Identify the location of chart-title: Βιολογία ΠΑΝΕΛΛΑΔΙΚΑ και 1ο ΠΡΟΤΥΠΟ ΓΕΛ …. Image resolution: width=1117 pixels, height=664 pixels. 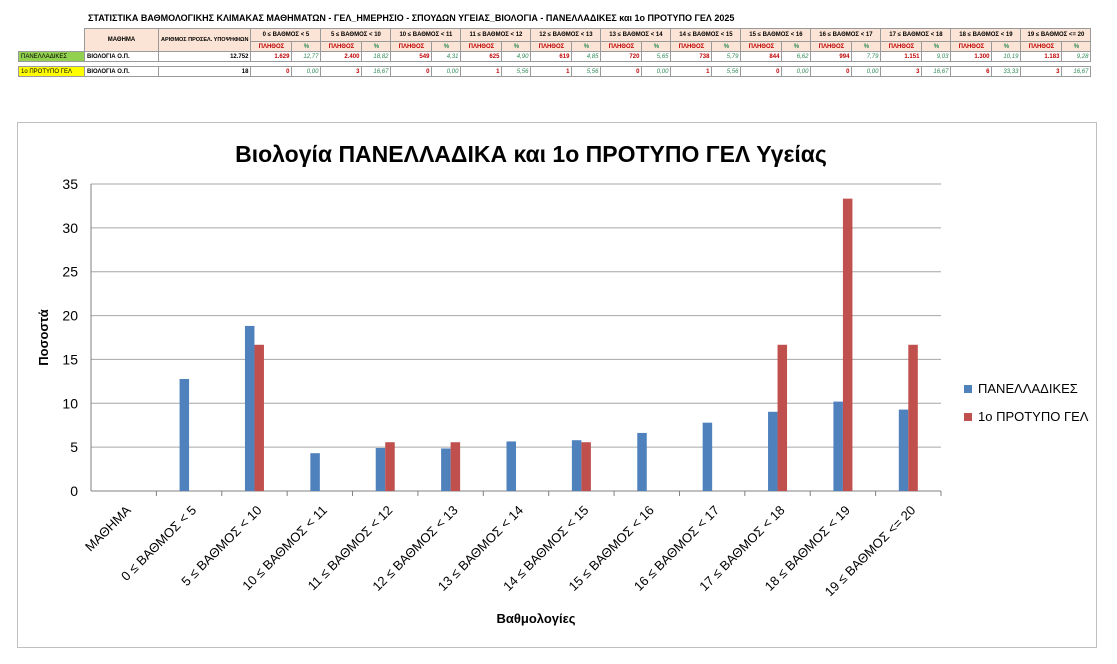
(531, 154).